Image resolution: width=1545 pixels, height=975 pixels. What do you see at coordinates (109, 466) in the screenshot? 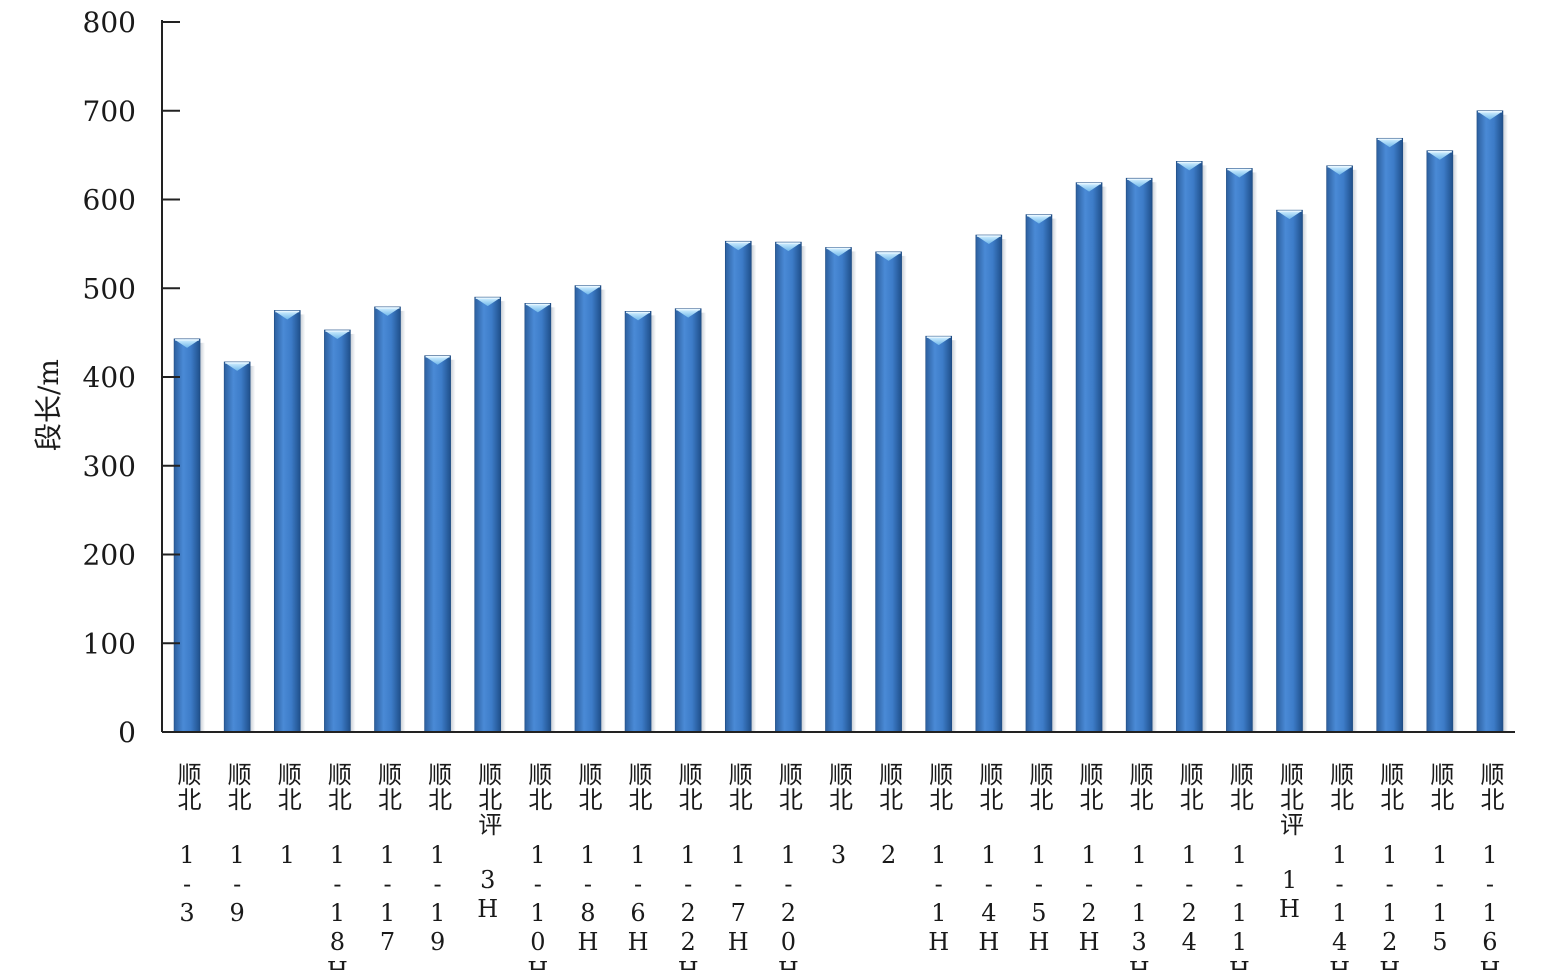
I see `y-tick-label: 300` at bounding box center [109, 466].